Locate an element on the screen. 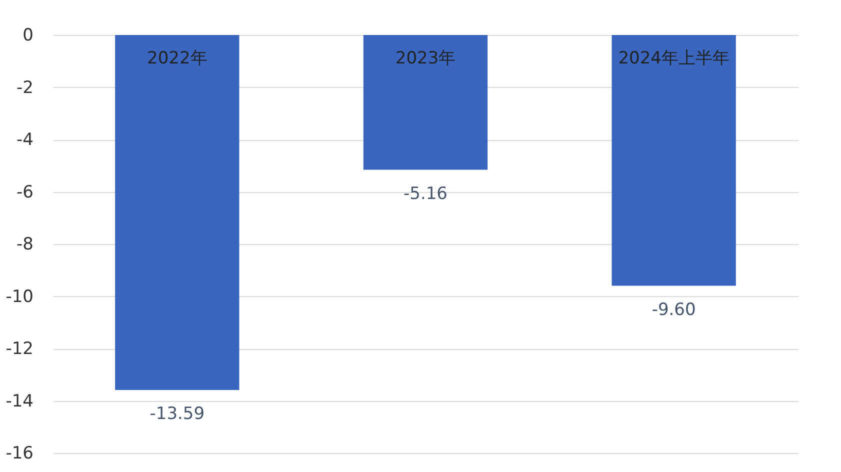  data-label: -13.59 is located at coordinates (177, 414).